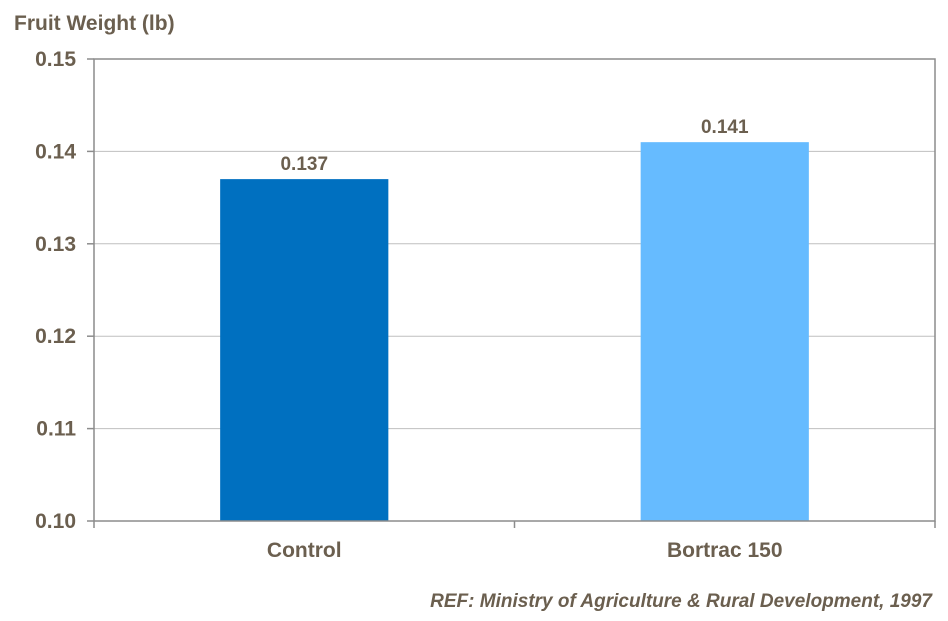 This screenshot has width=948, height=621. I want to click on y-tick-label: 0.14, so click(55, 151).